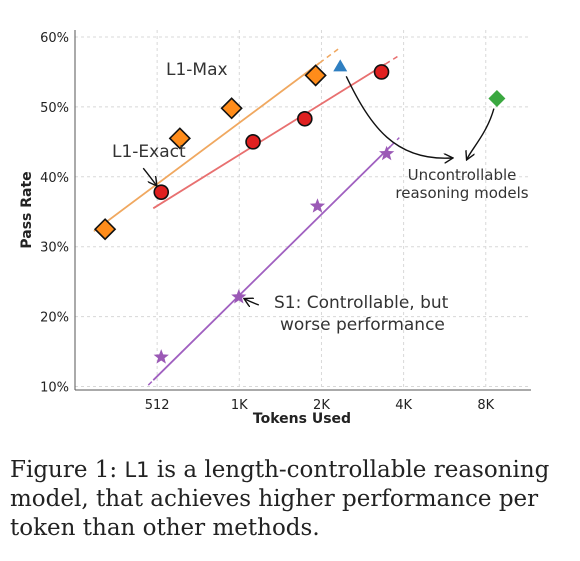  Describe the element at coordinates (149, 152) in the screenshot. I see `l1exact-label: L1-Exact` at that location.